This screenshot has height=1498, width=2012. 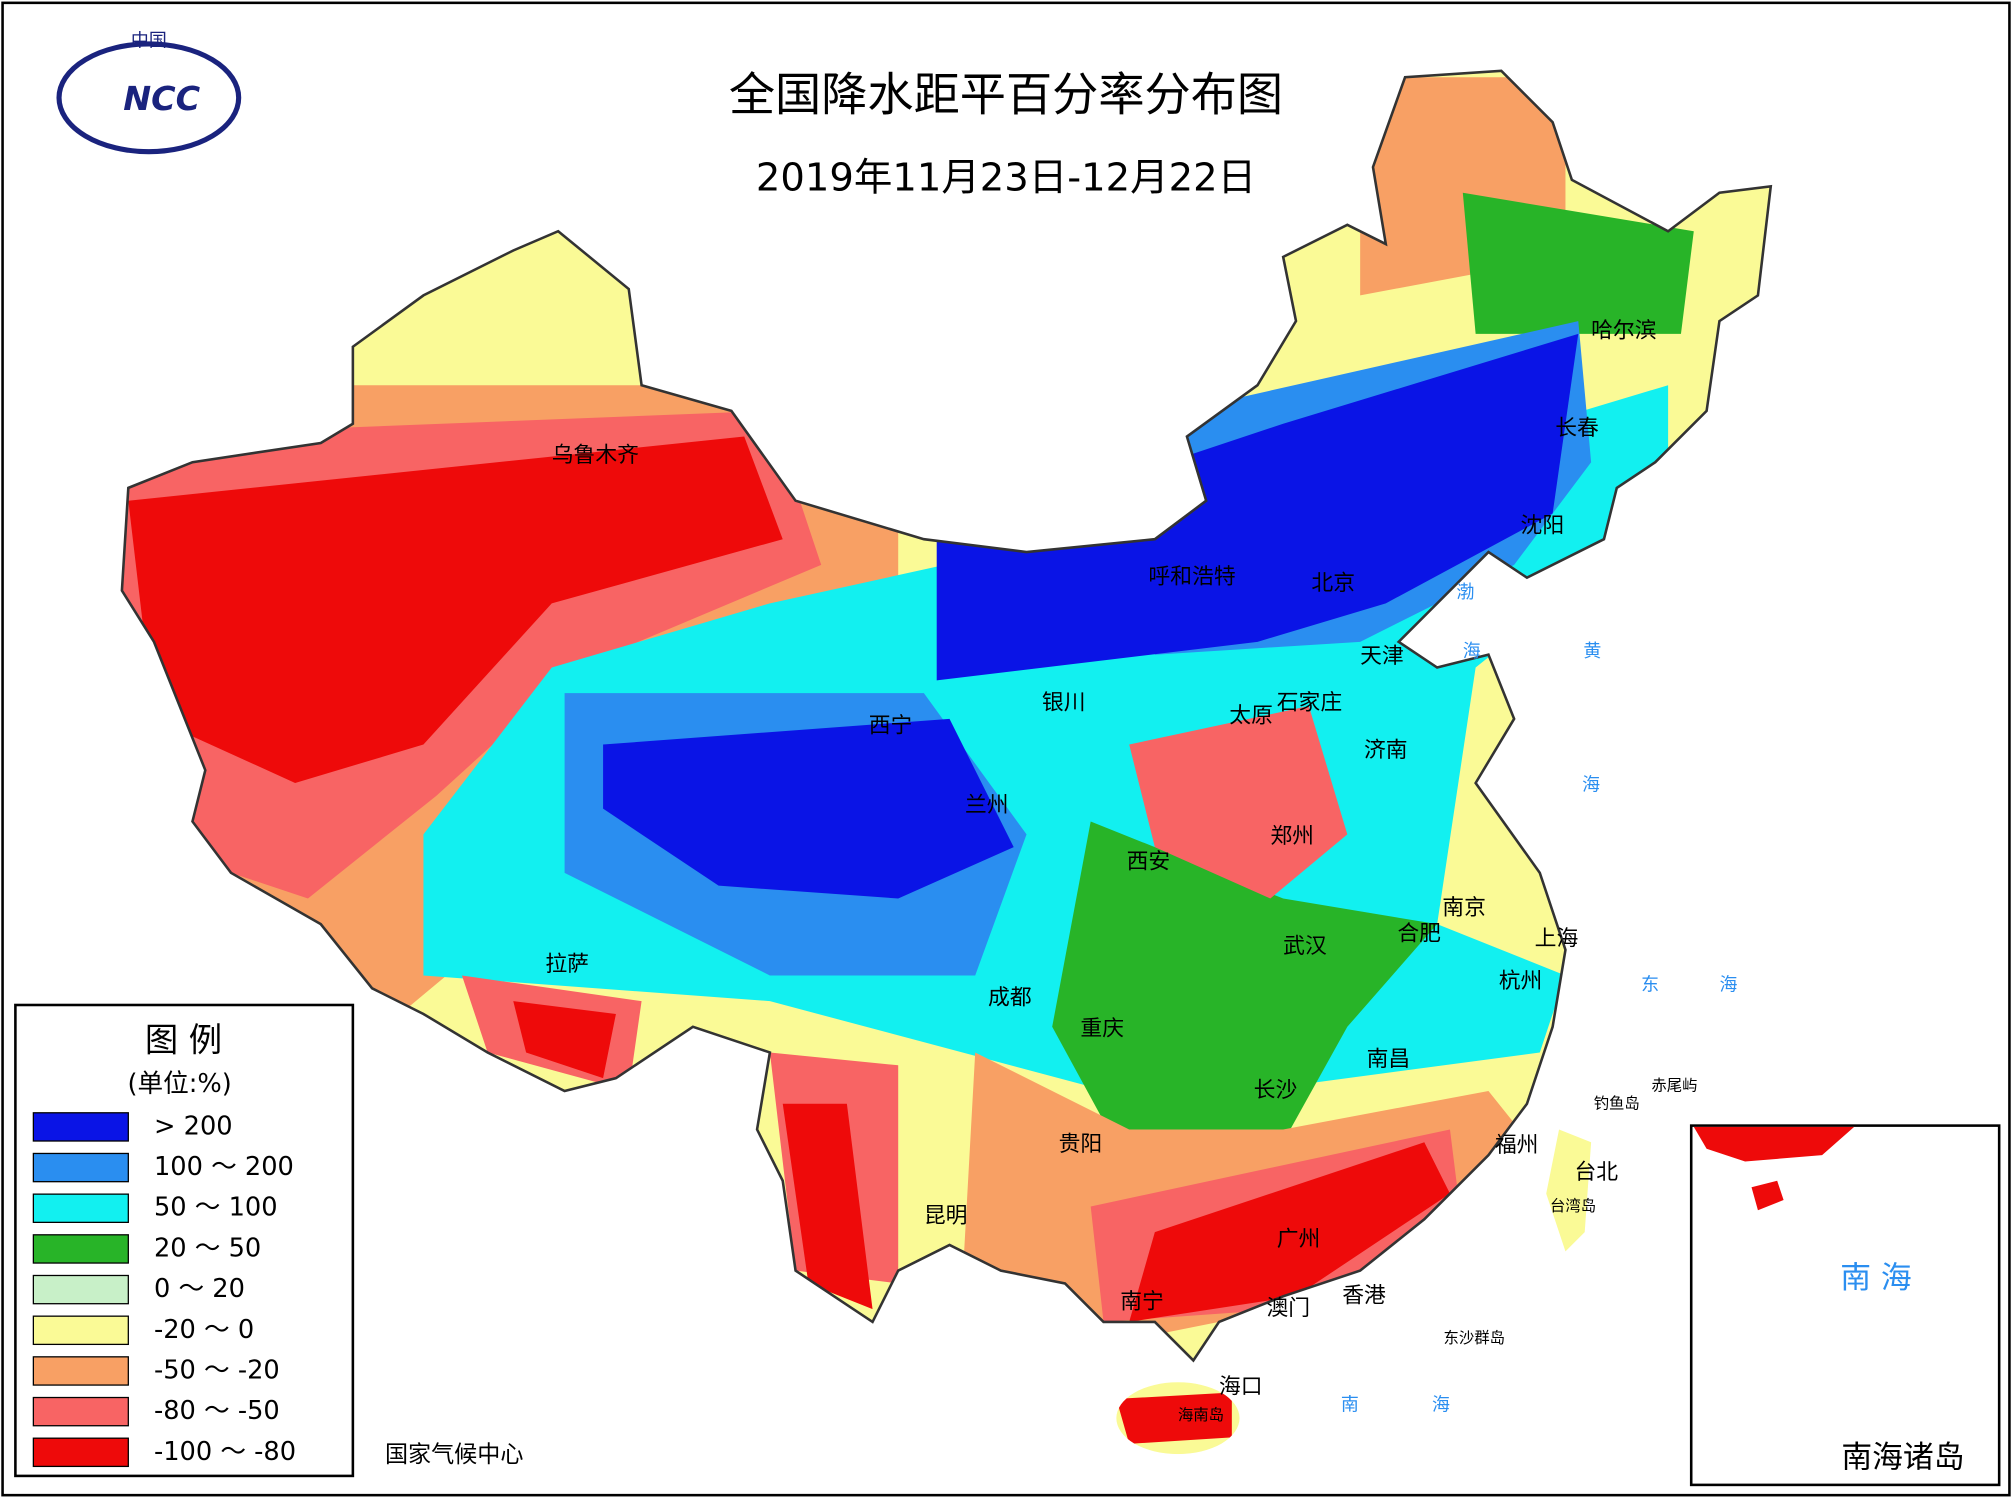 I want to click on logo-ring, so click(x=149, y=98).